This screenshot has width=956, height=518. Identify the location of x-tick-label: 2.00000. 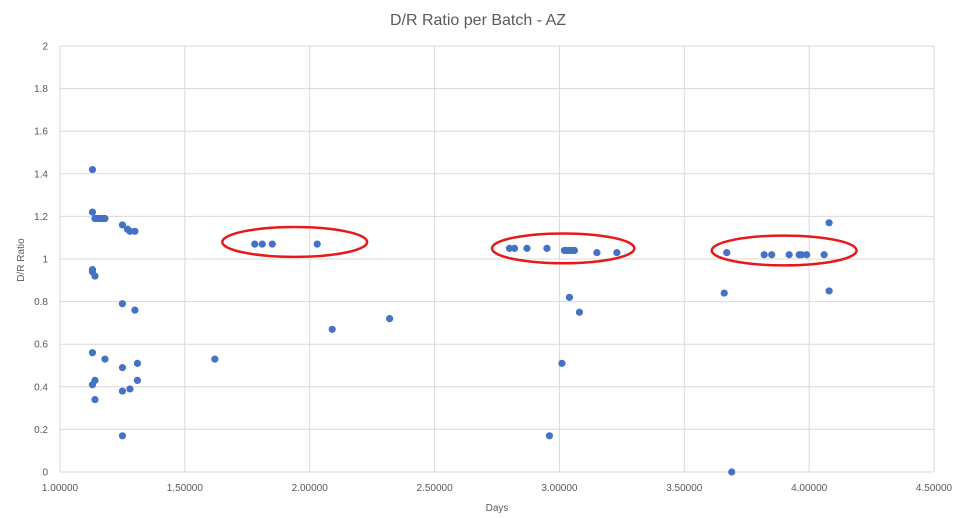
(310, 488).